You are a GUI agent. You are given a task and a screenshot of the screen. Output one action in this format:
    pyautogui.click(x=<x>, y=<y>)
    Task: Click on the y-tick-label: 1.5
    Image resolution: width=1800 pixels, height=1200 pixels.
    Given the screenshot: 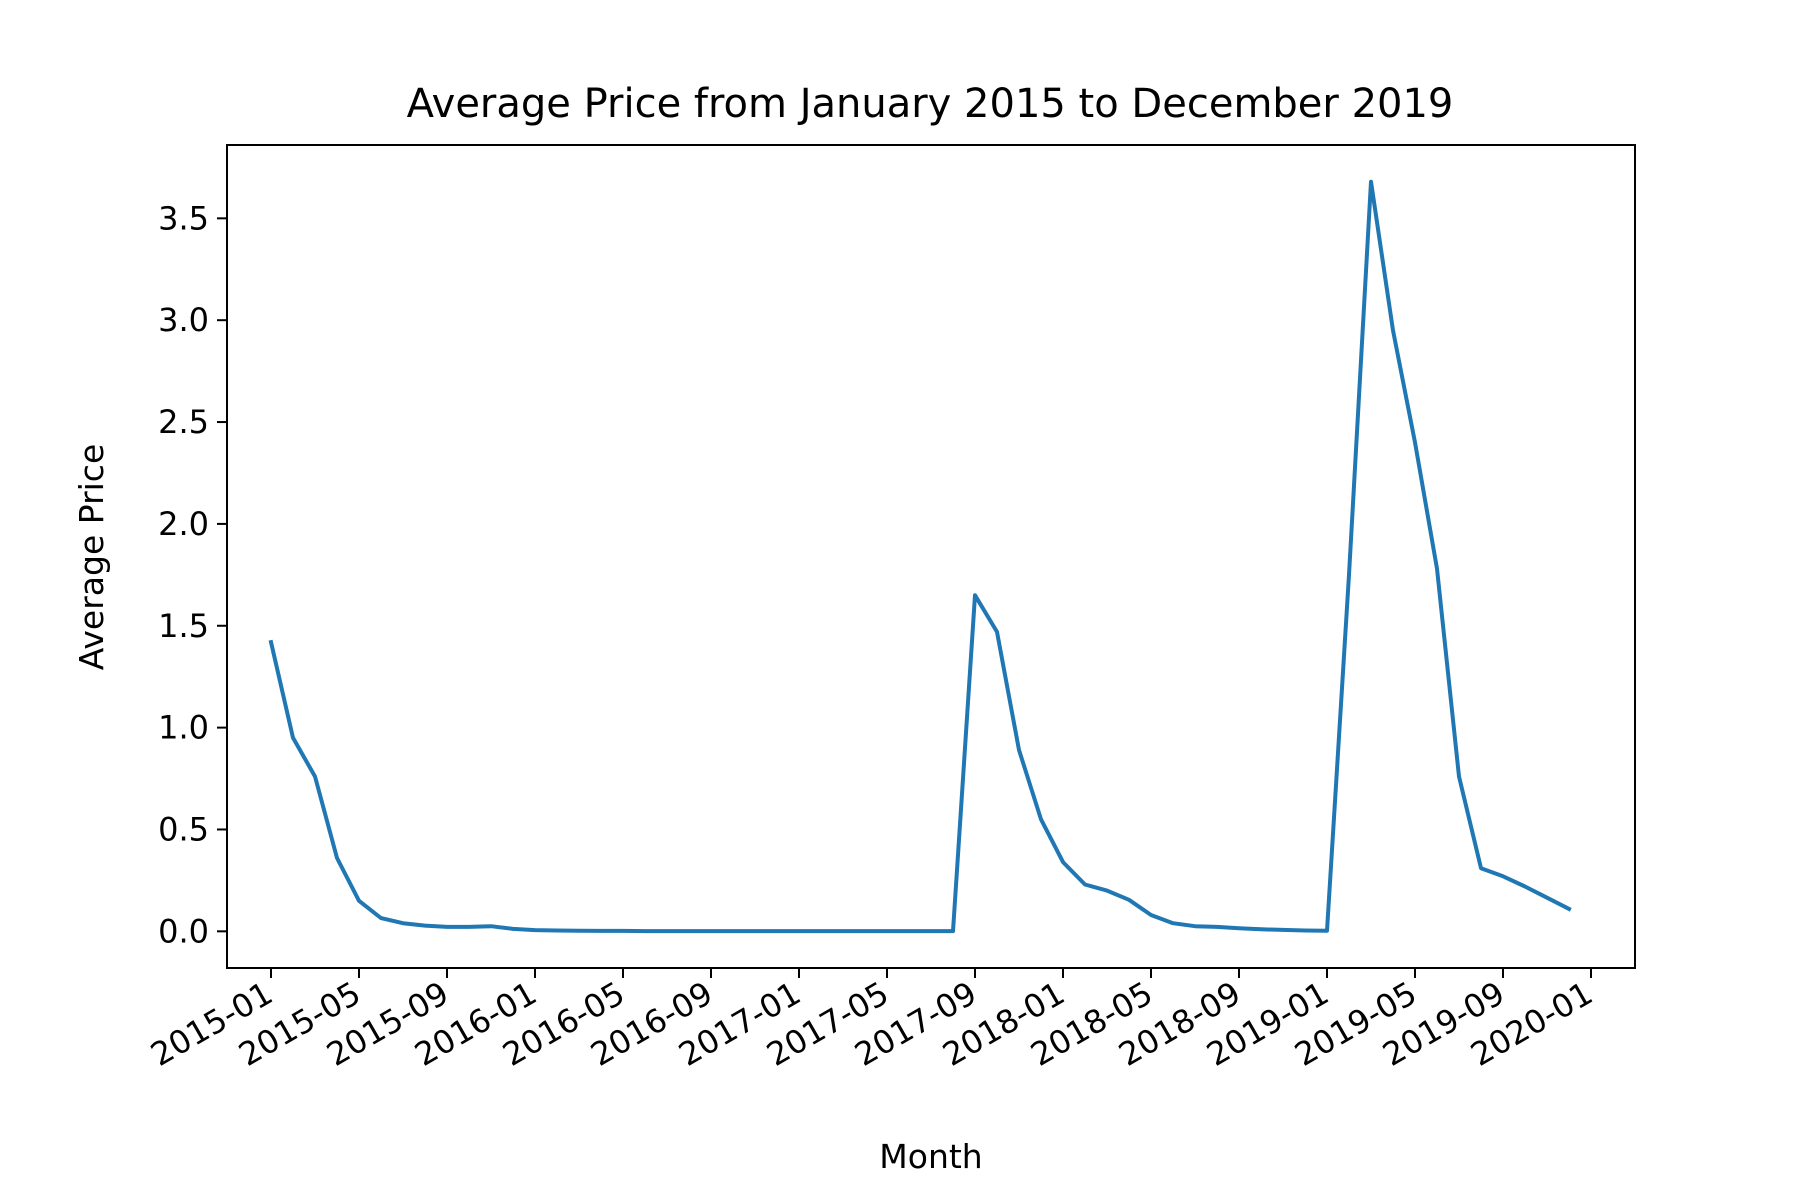 What is the action you would take?
    pyautogui.click(x=183, y=626)
    